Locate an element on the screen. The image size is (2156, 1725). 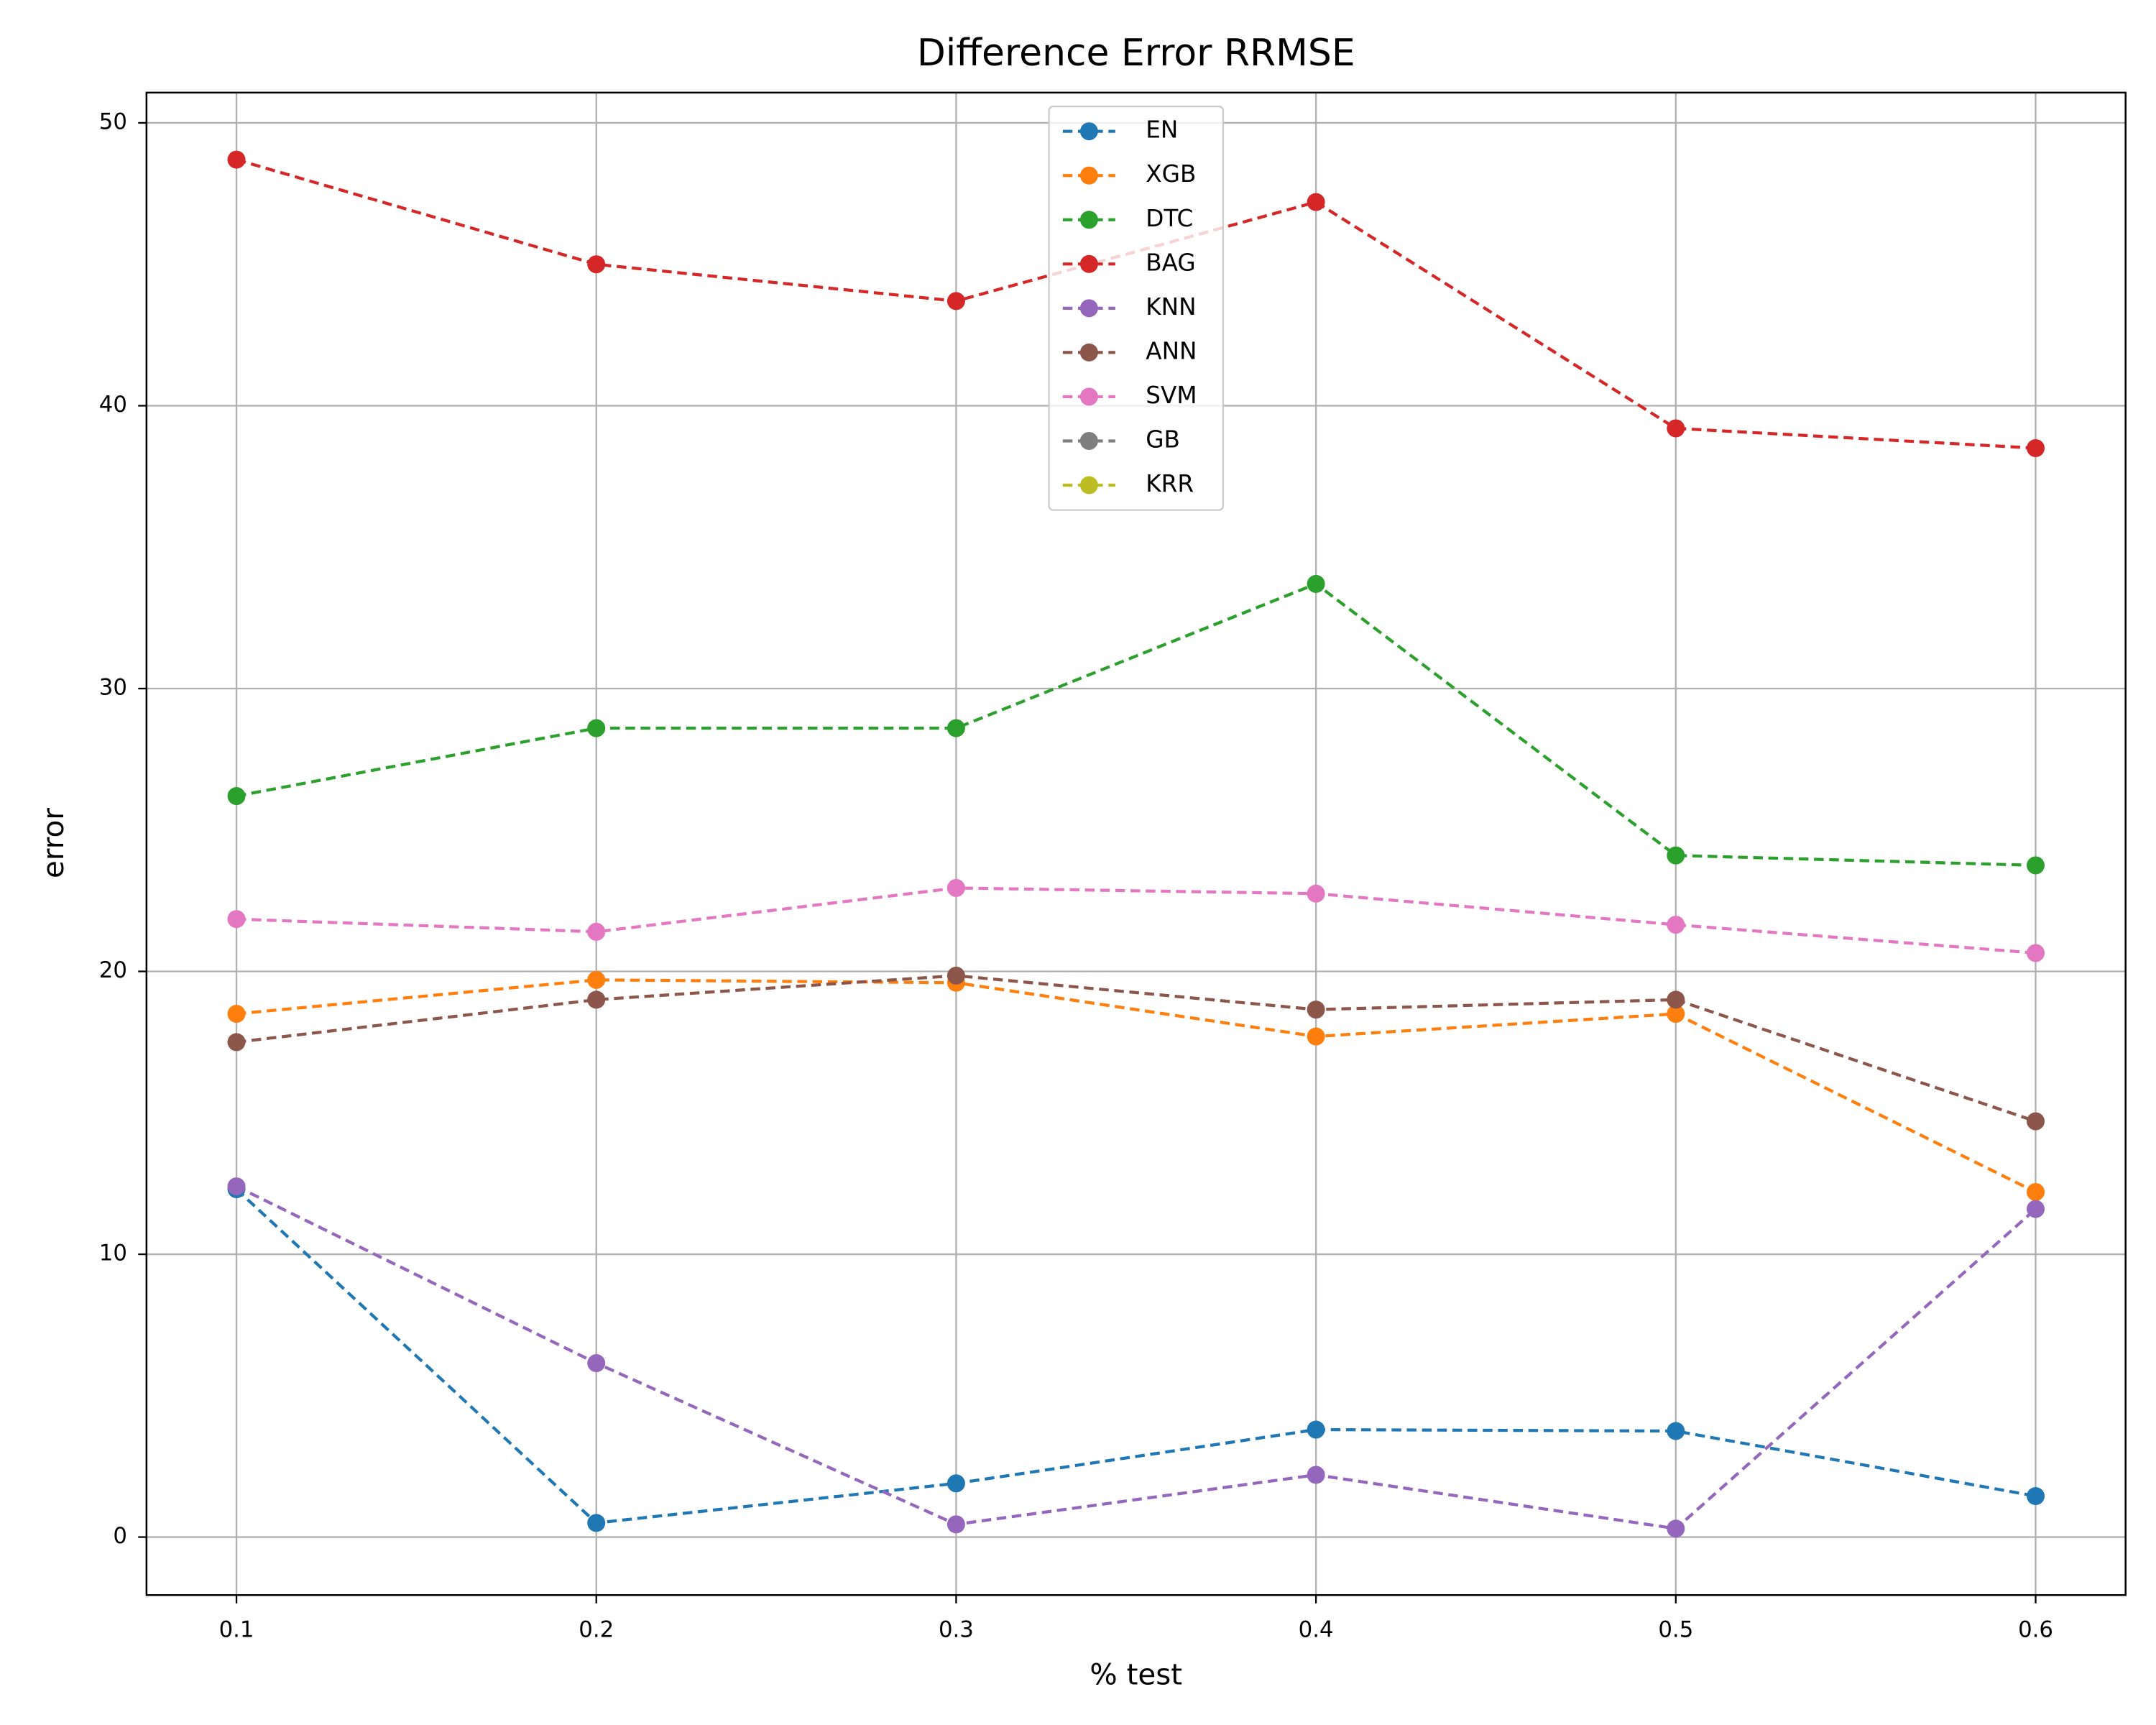
legend-label: GB is located at coordinates (1163, 439).